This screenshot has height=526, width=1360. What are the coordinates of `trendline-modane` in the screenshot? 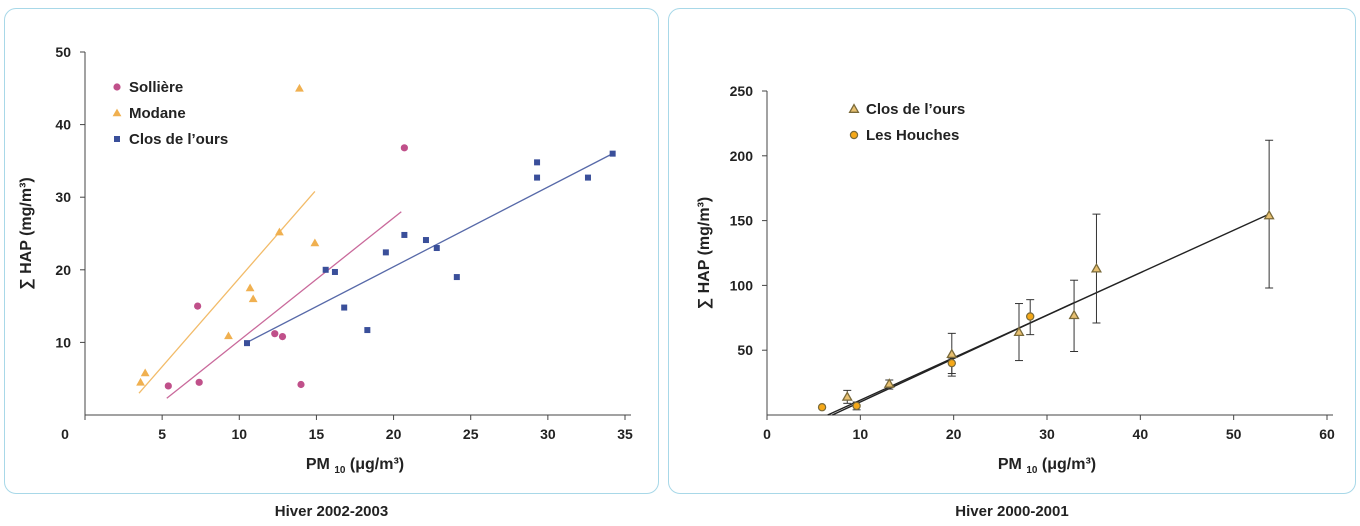 It's located at (227, 292).